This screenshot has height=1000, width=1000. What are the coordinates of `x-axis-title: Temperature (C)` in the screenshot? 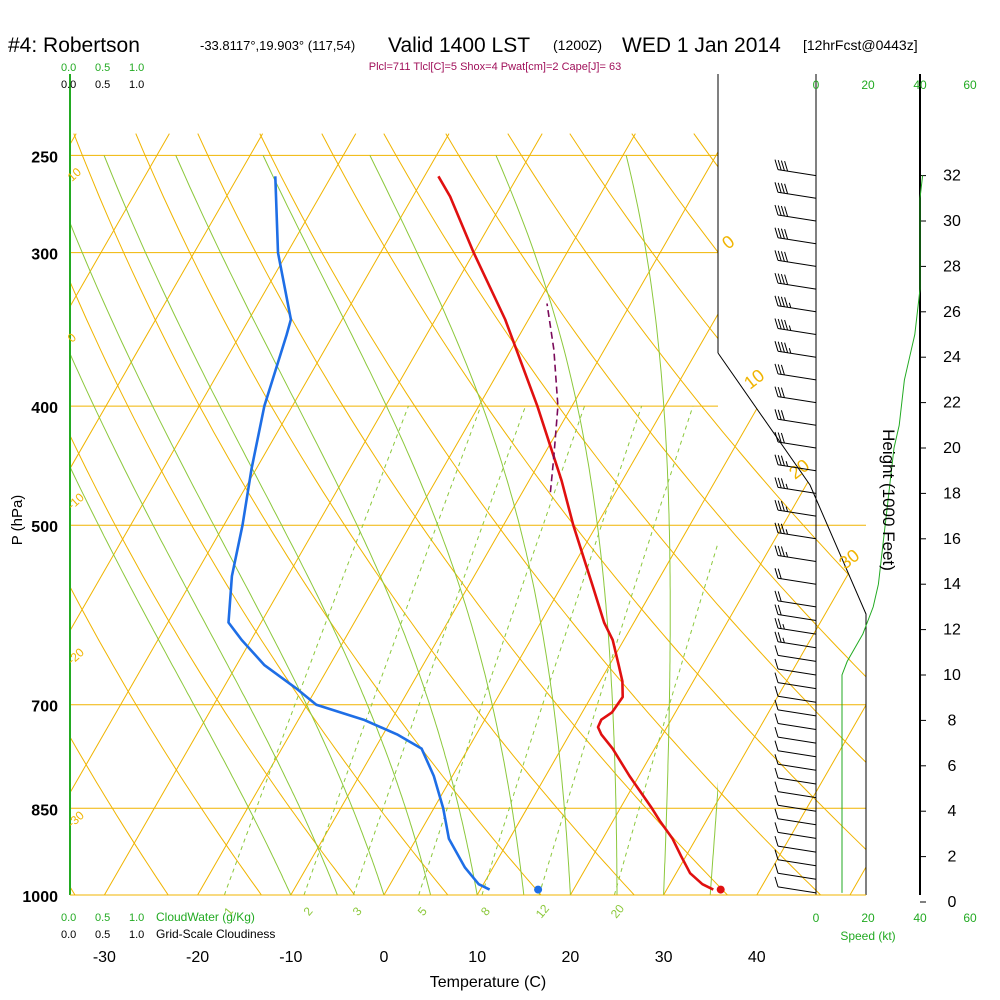 It's located at (488, 982).